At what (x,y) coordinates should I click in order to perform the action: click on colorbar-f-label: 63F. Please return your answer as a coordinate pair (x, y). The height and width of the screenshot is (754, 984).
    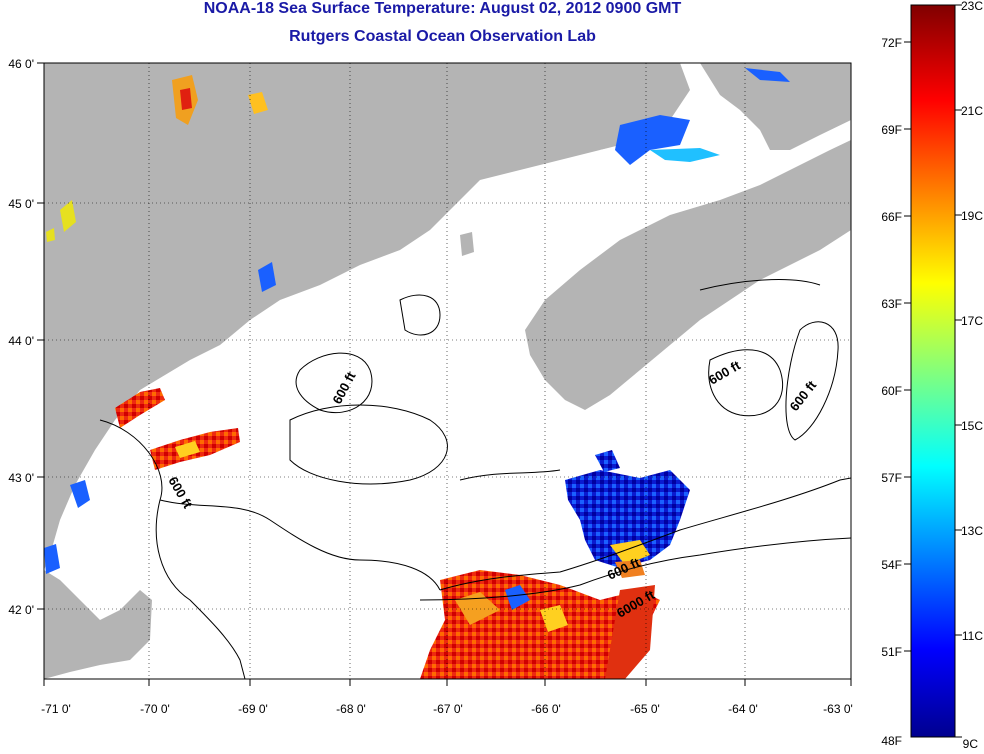
    Looking at the image, I should click on (891, 304).